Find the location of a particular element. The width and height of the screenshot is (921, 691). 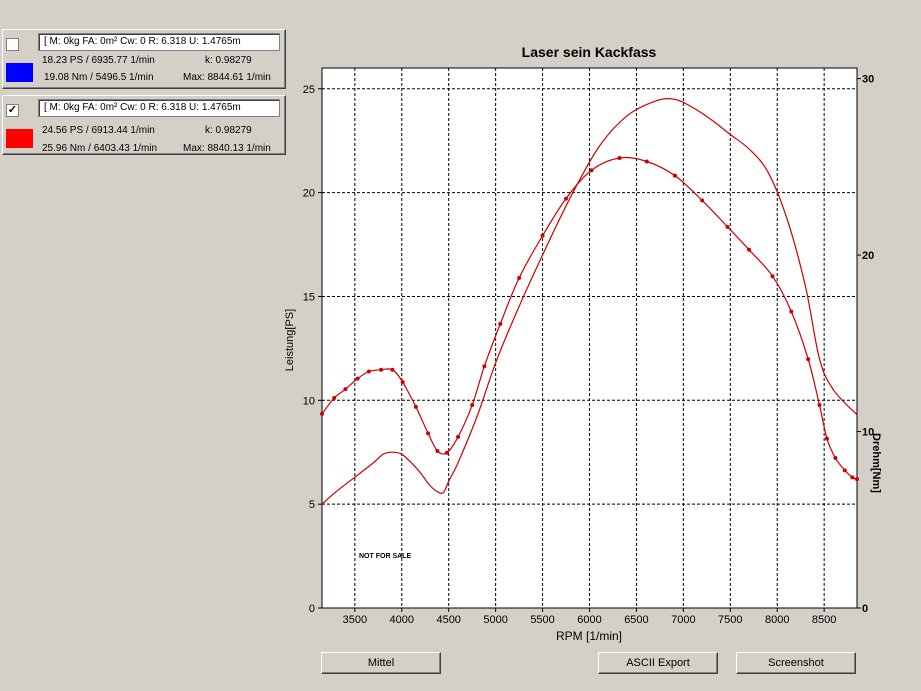

y-tick-label: 10 is located at coordinates (309, 401).